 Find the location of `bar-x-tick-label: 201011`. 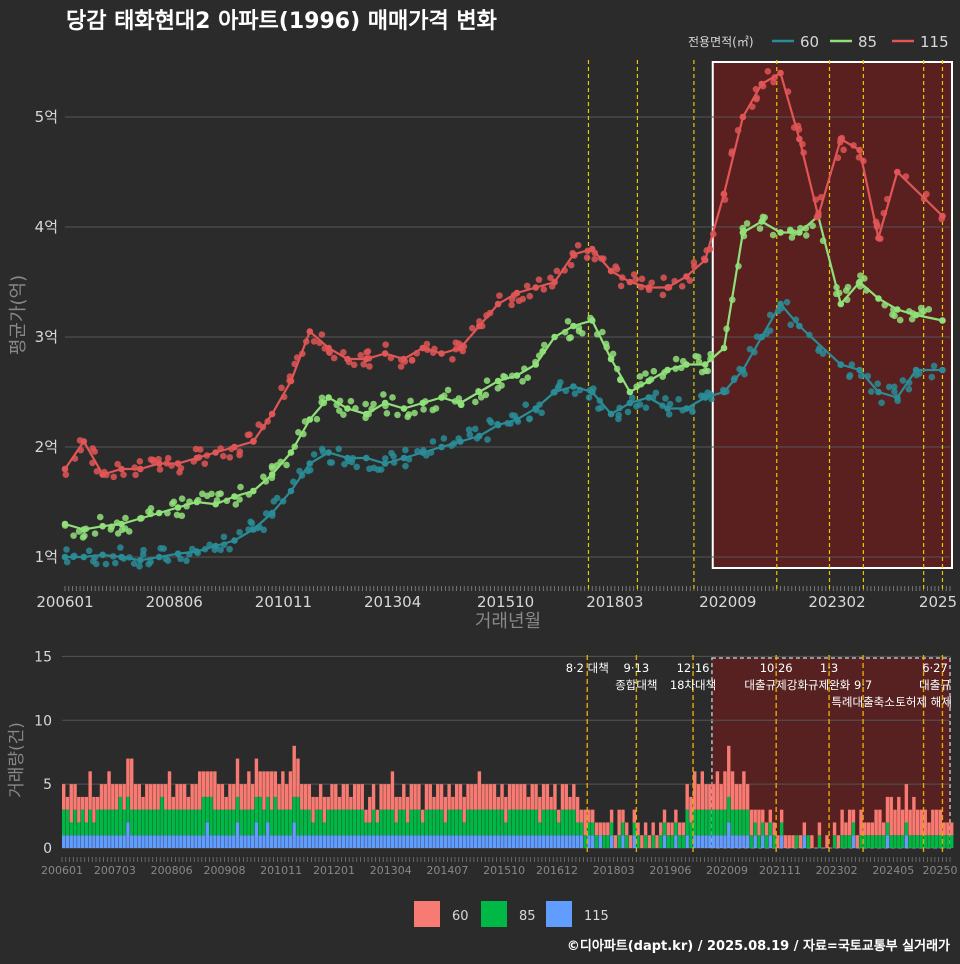

bar-x-tick-label: 201011 is located at coordinates (281, 870).